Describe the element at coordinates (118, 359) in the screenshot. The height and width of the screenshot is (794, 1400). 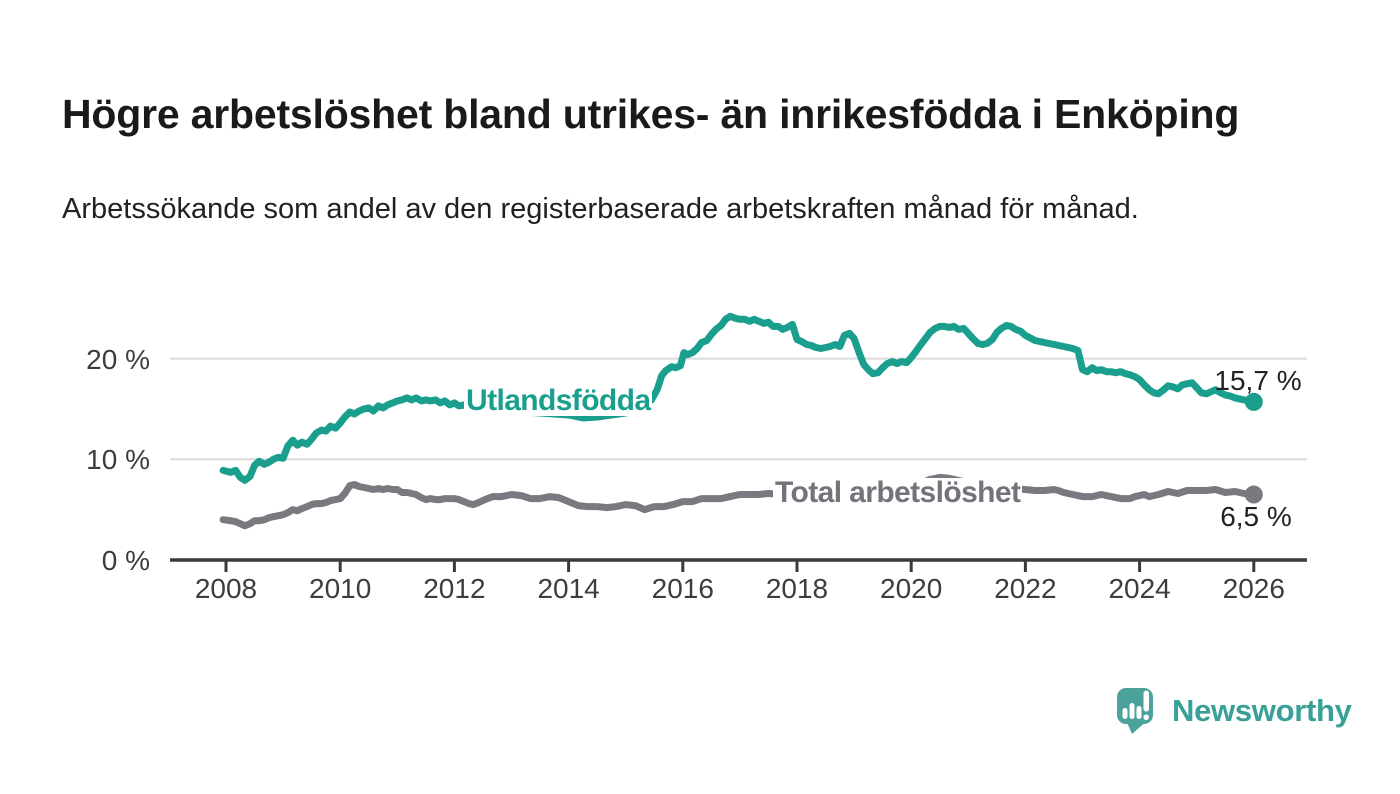
I see `y-tick-label: 20 %` at that location.